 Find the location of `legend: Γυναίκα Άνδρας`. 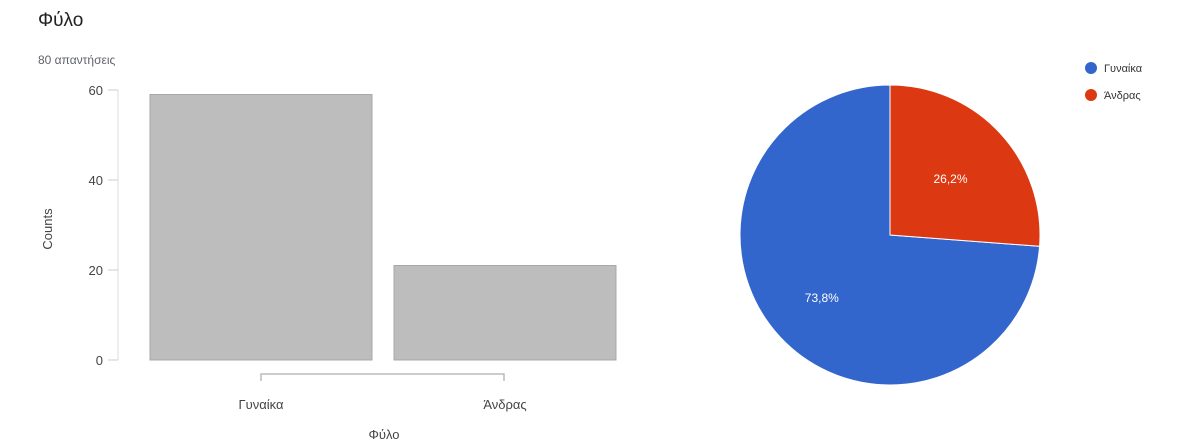

legend: Γυναίκα Άνδρας is located at coordinates (1114, 82).